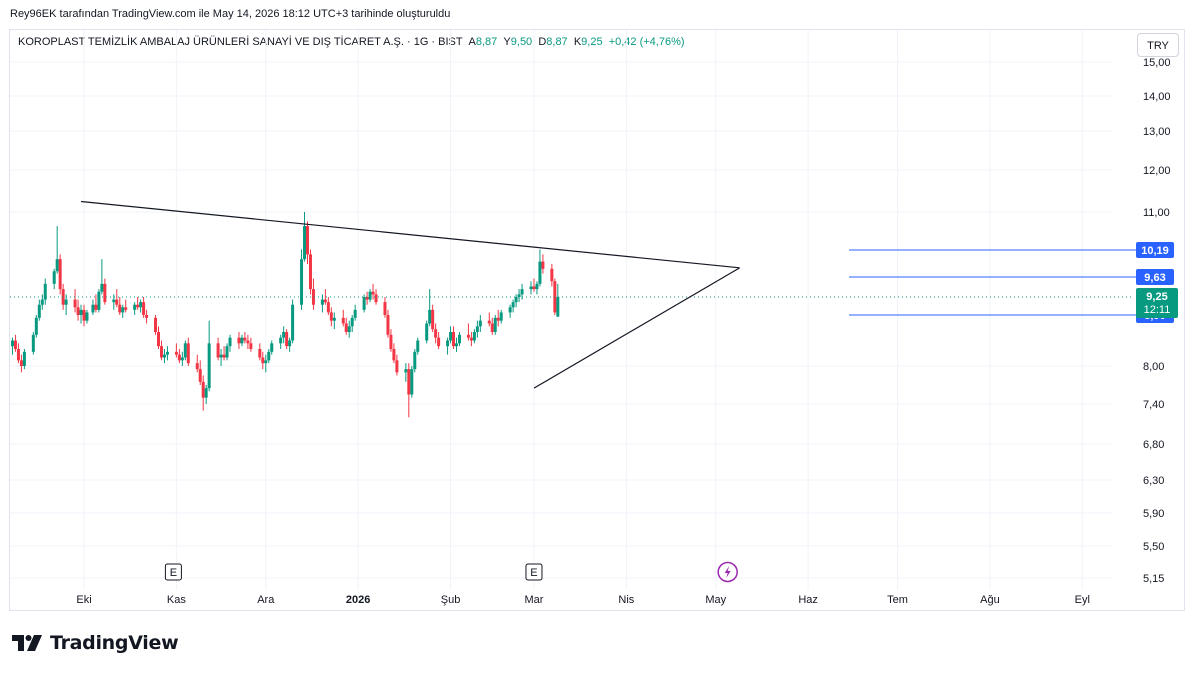 This screenshot has height=673, width=1195. I want to click on price-tick-label: 15,00, so click(1157, 63).